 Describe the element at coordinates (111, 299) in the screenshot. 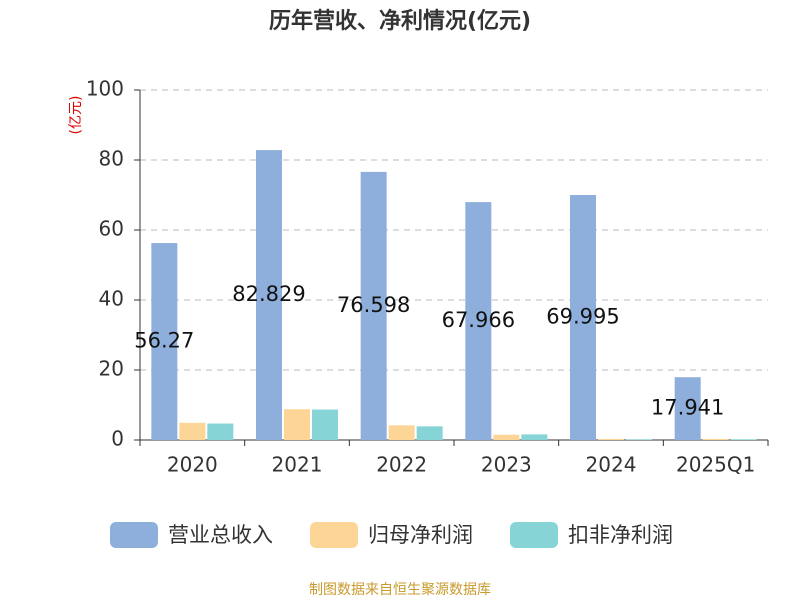

I see `y-tick-label: 40` at that location.